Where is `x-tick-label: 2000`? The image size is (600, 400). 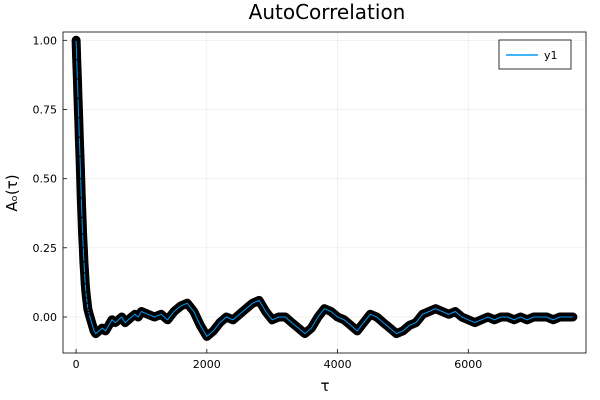 x-tick-label: 2000 is located at coordinates (207, 364).